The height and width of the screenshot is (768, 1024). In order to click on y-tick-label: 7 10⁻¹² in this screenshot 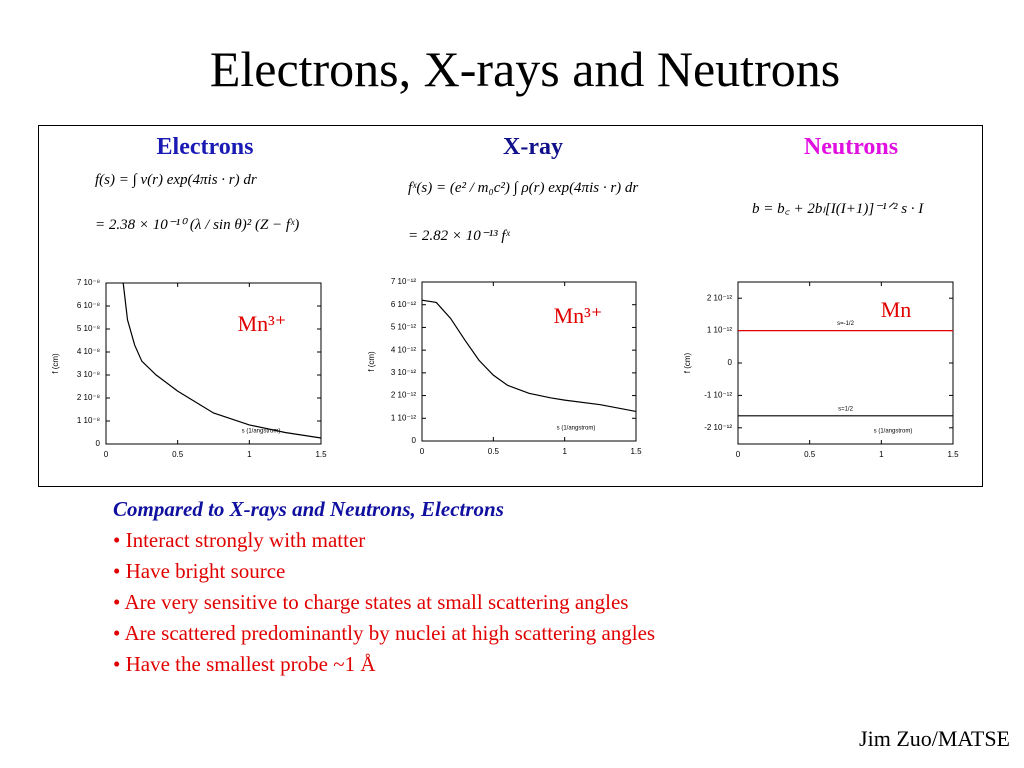, I will do `click(403, 281)`.